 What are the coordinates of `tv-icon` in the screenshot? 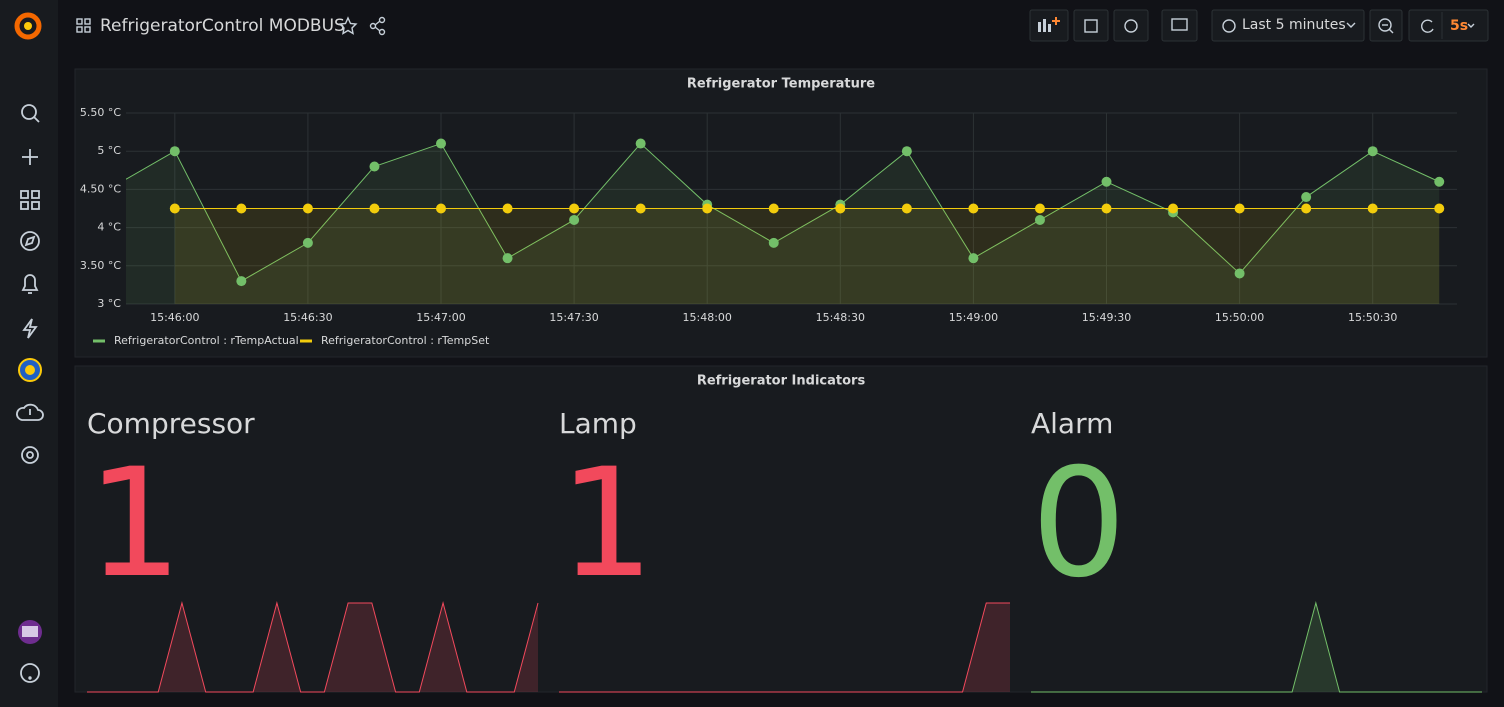 It's located at (1179, 24).